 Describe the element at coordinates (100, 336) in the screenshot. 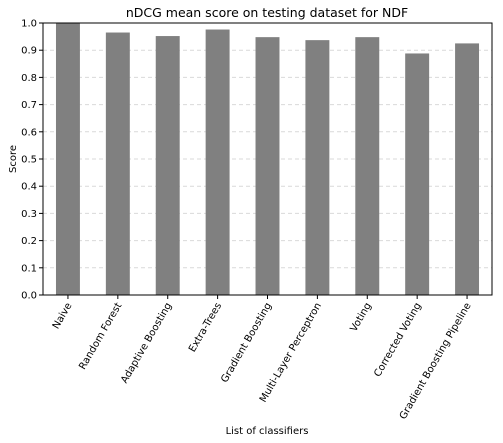

I see `x-tick-label: Random Forest` at that location.